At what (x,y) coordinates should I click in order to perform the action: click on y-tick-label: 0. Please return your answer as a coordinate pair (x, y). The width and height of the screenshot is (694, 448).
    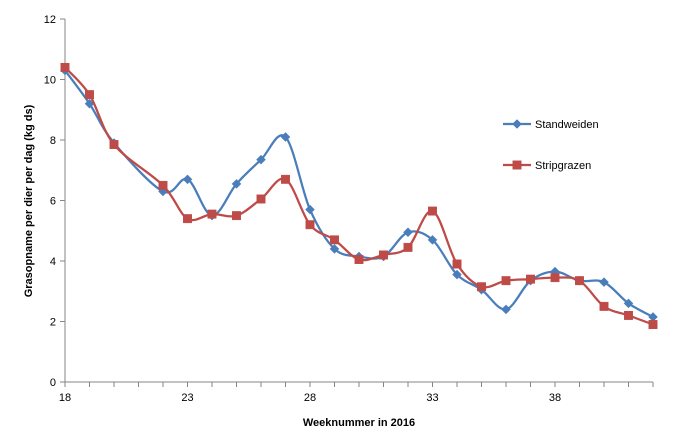
    Looking at the image, I should click on (53, 383).